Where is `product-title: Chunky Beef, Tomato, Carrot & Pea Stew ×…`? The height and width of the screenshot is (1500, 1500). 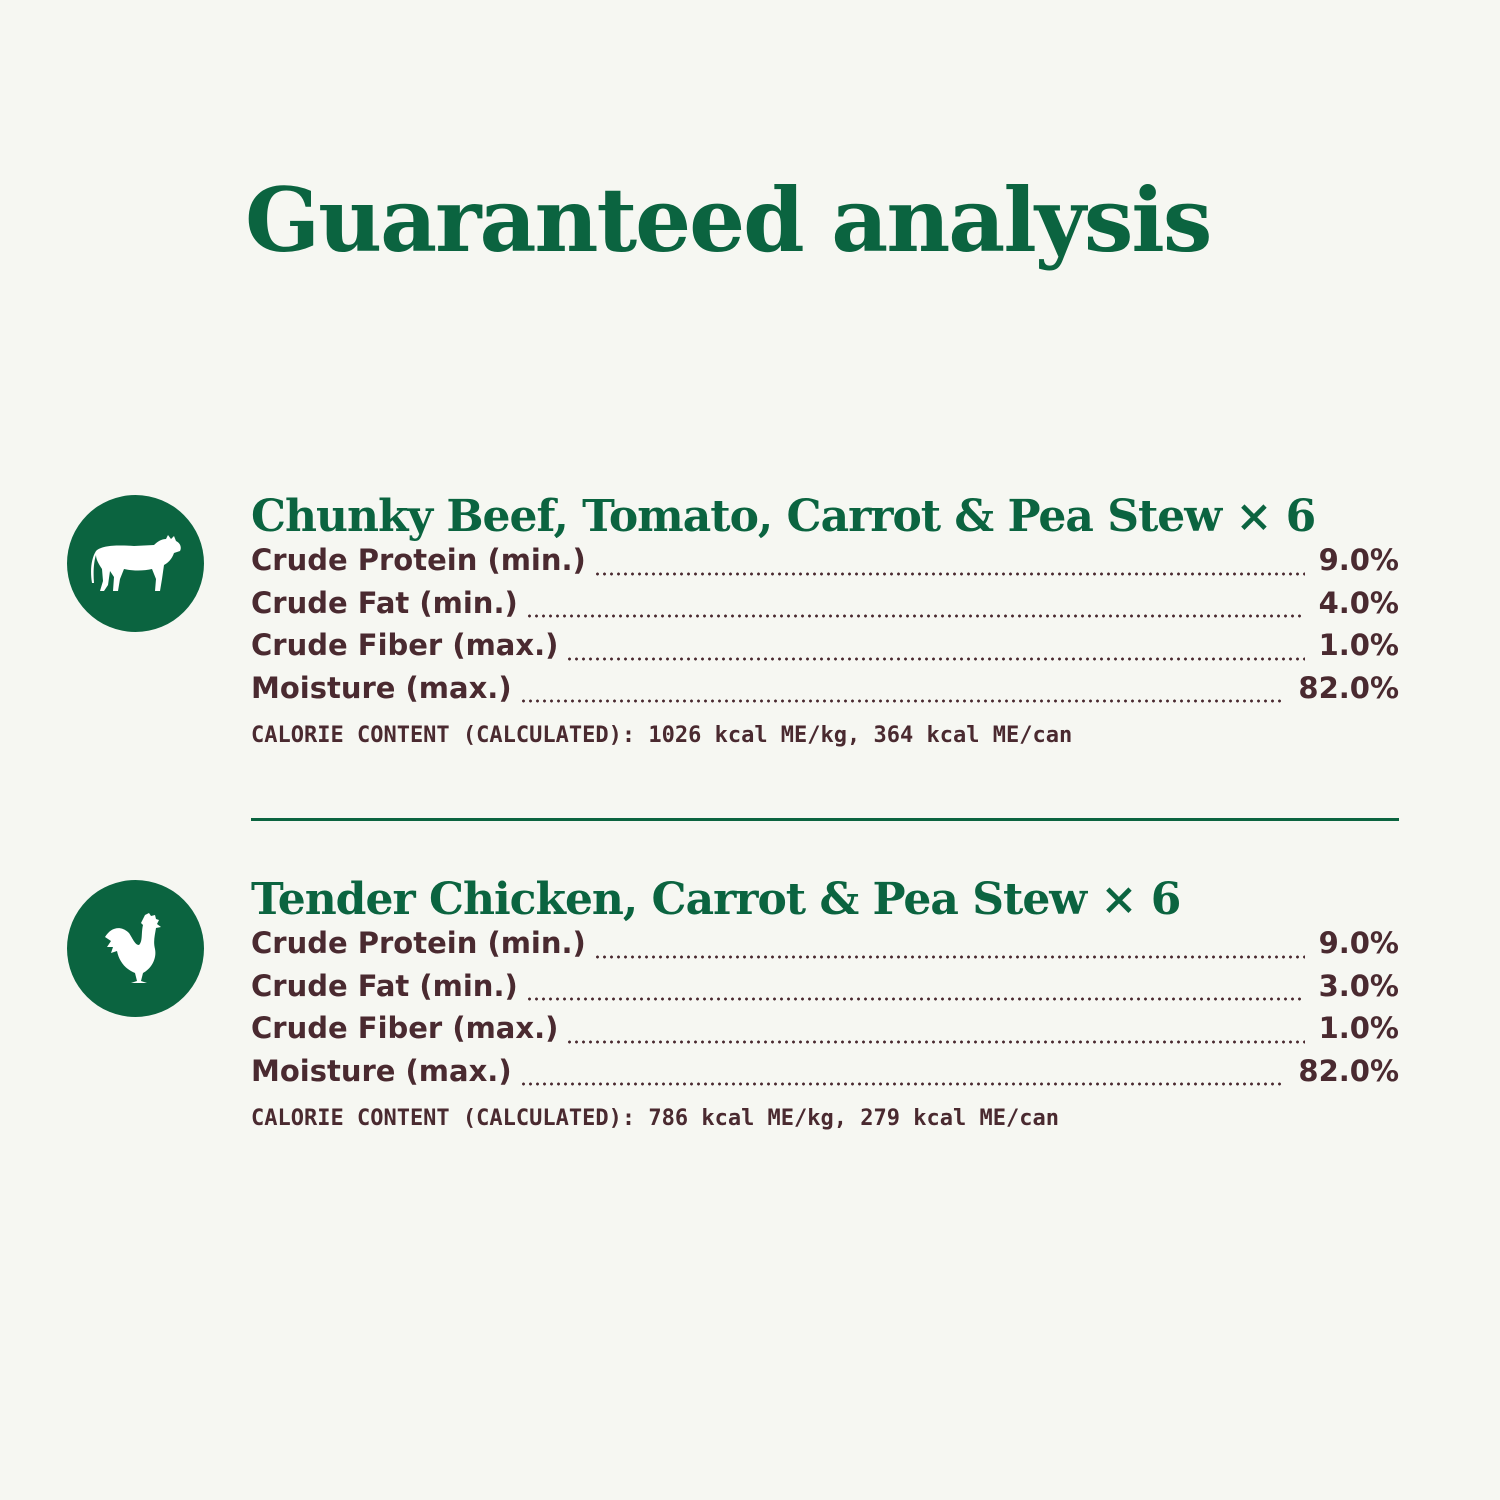 product-title: Chunky Beef, Tomato, Carrot & Pea Stew ×… is located at coordinates (783, 516).